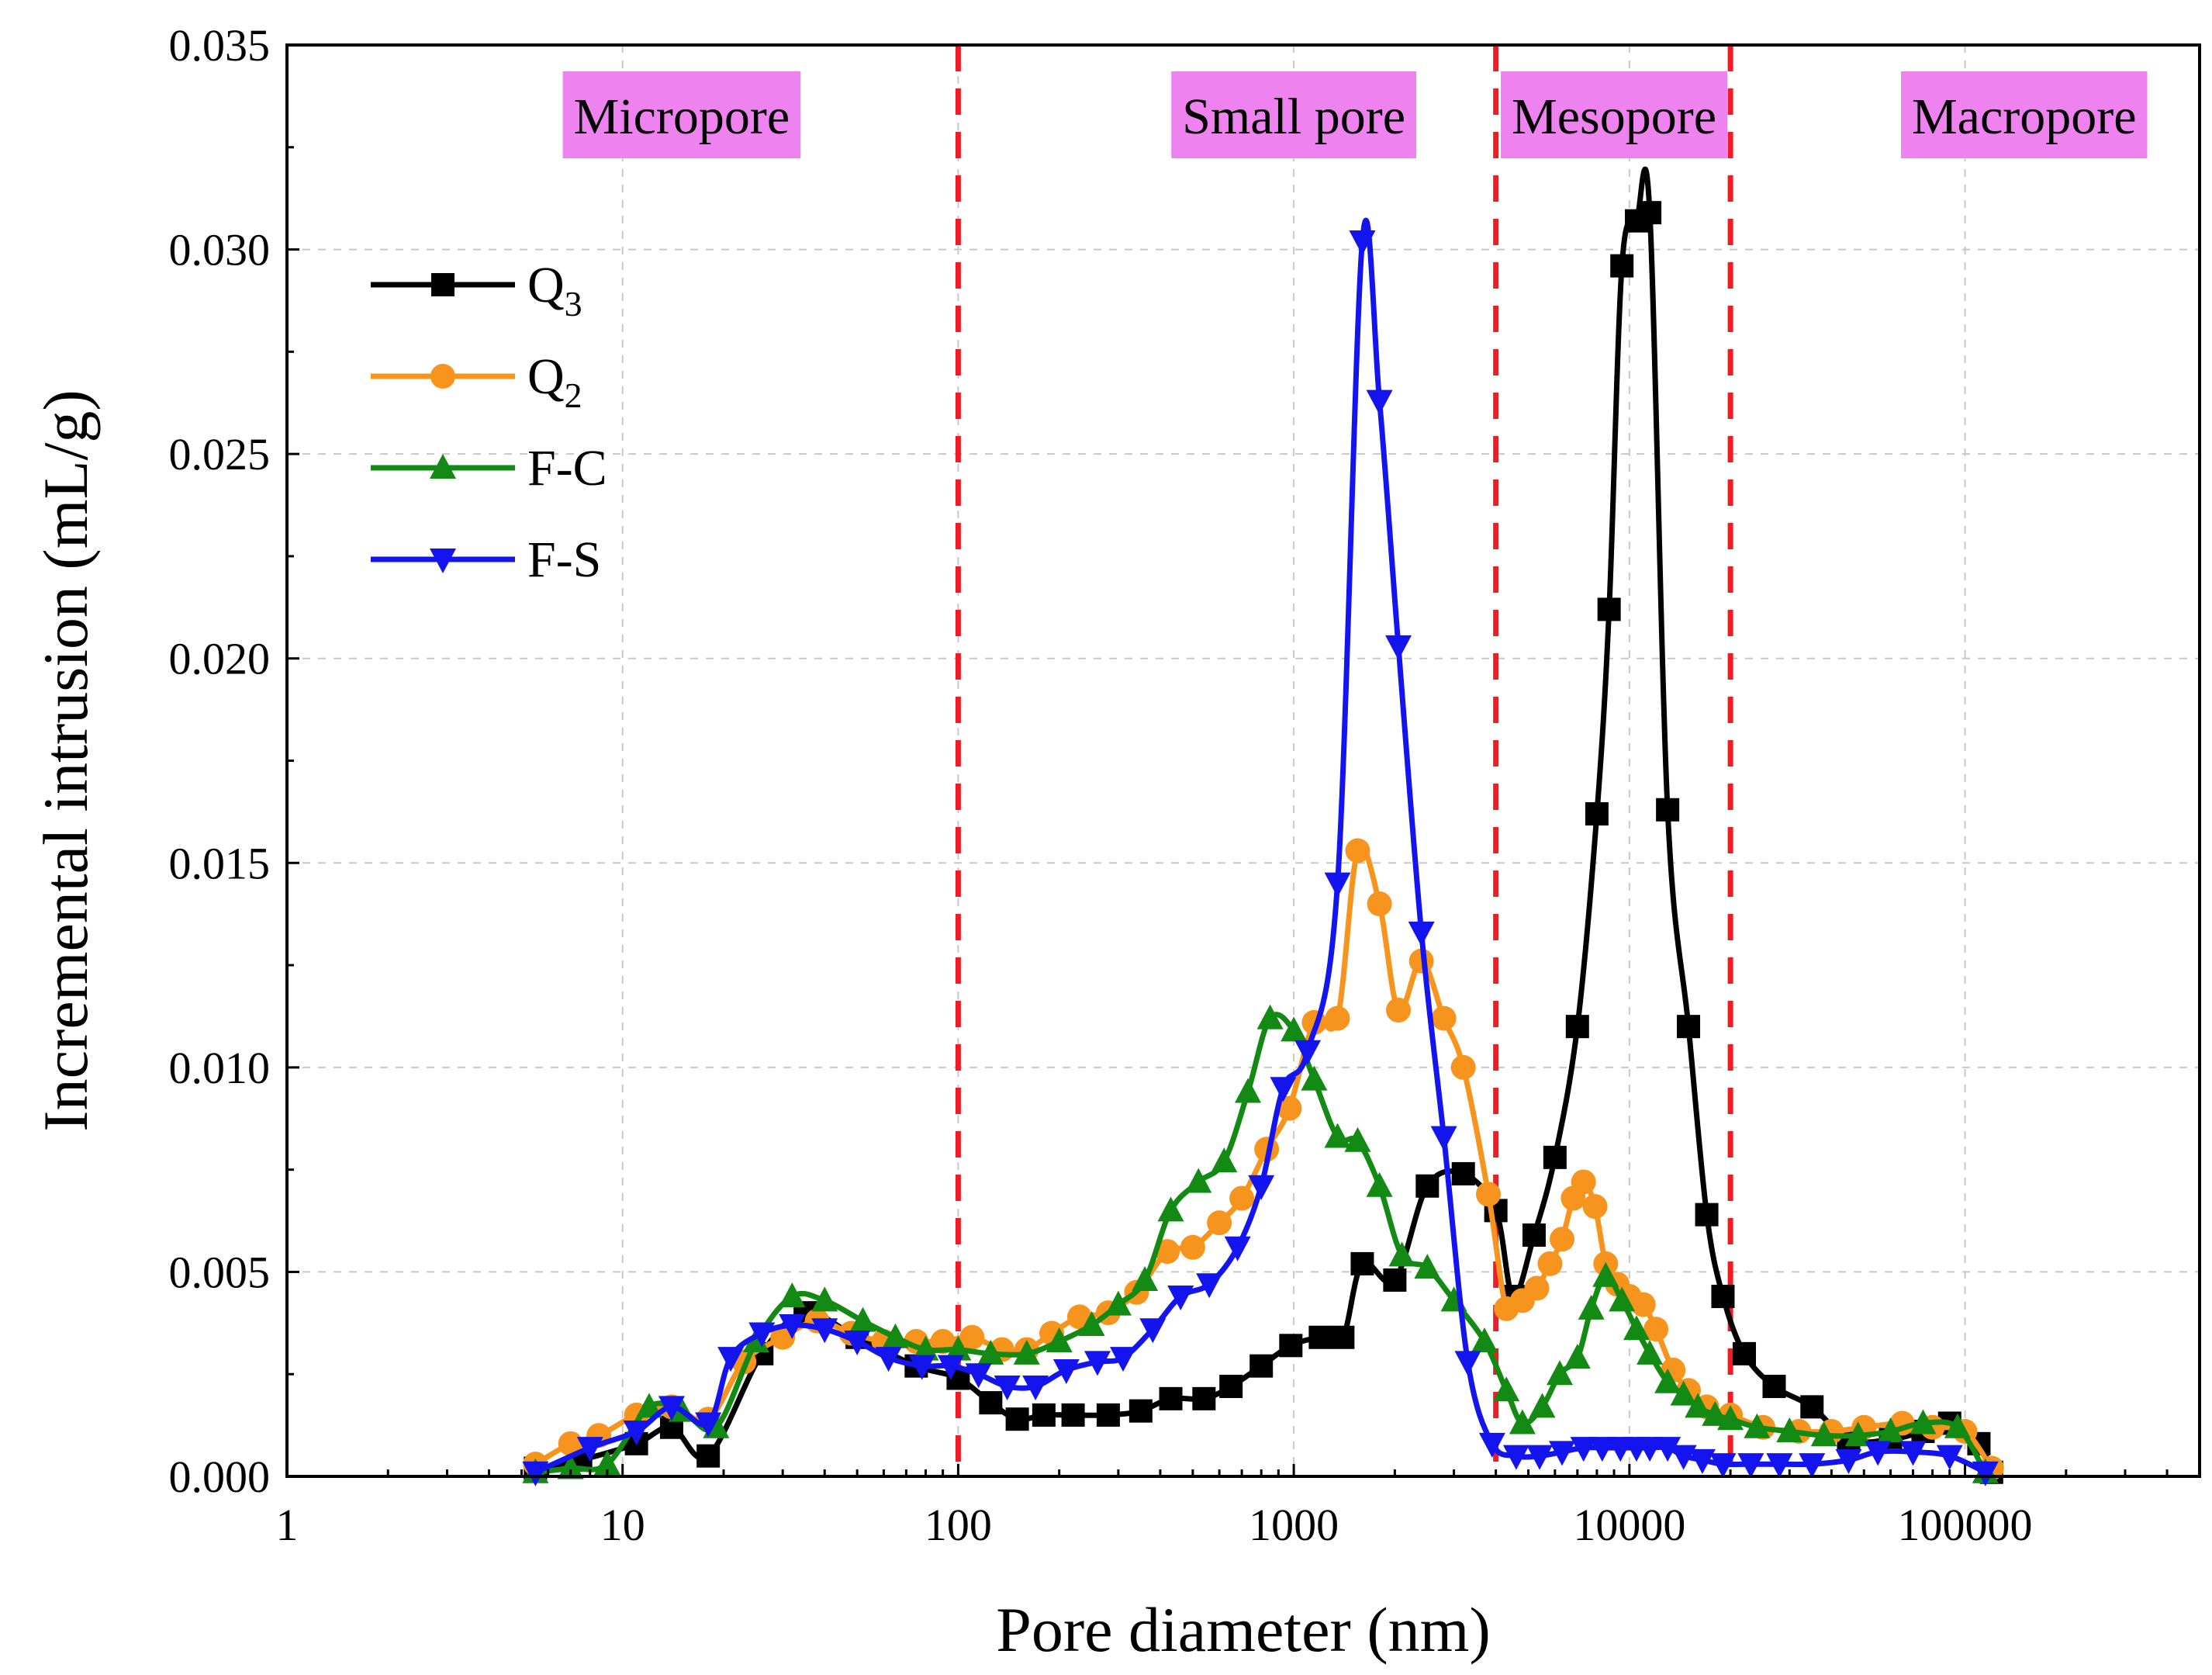 The height and width of the screenshot is (1675, 2212). What do you see at coordinates (220, 863) in the screenshot?
I see `y-tick-label: 0.015` at bounding box center [220, 863].